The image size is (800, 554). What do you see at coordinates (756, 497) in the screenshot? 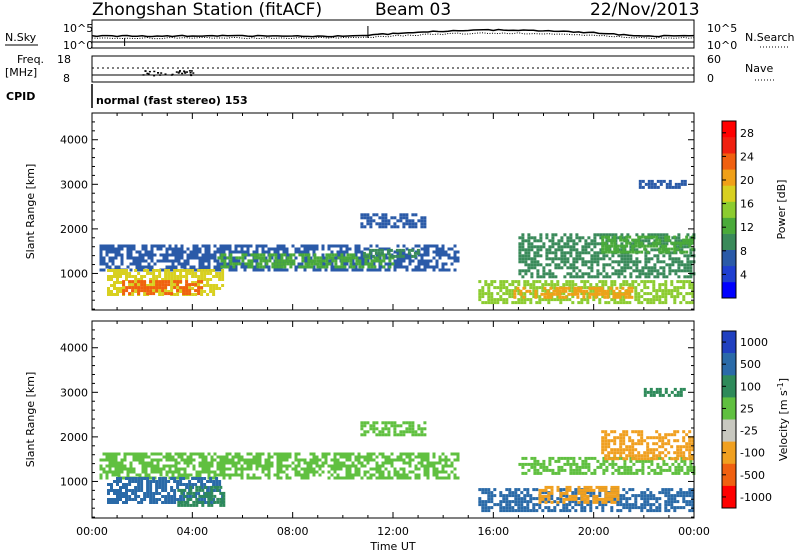
I see `colorbar-tick-label: -1000` at bounding box center [756, 497].